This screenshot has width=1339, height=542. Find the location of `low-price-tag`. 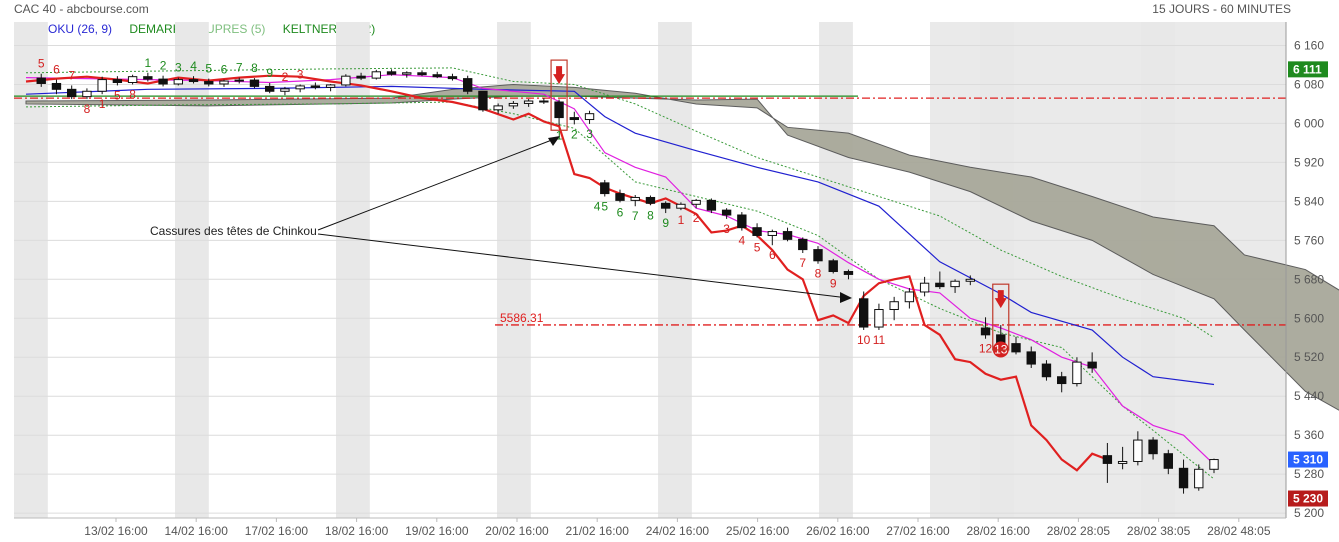

low-price-tag is located at coordinates (1308, 498).